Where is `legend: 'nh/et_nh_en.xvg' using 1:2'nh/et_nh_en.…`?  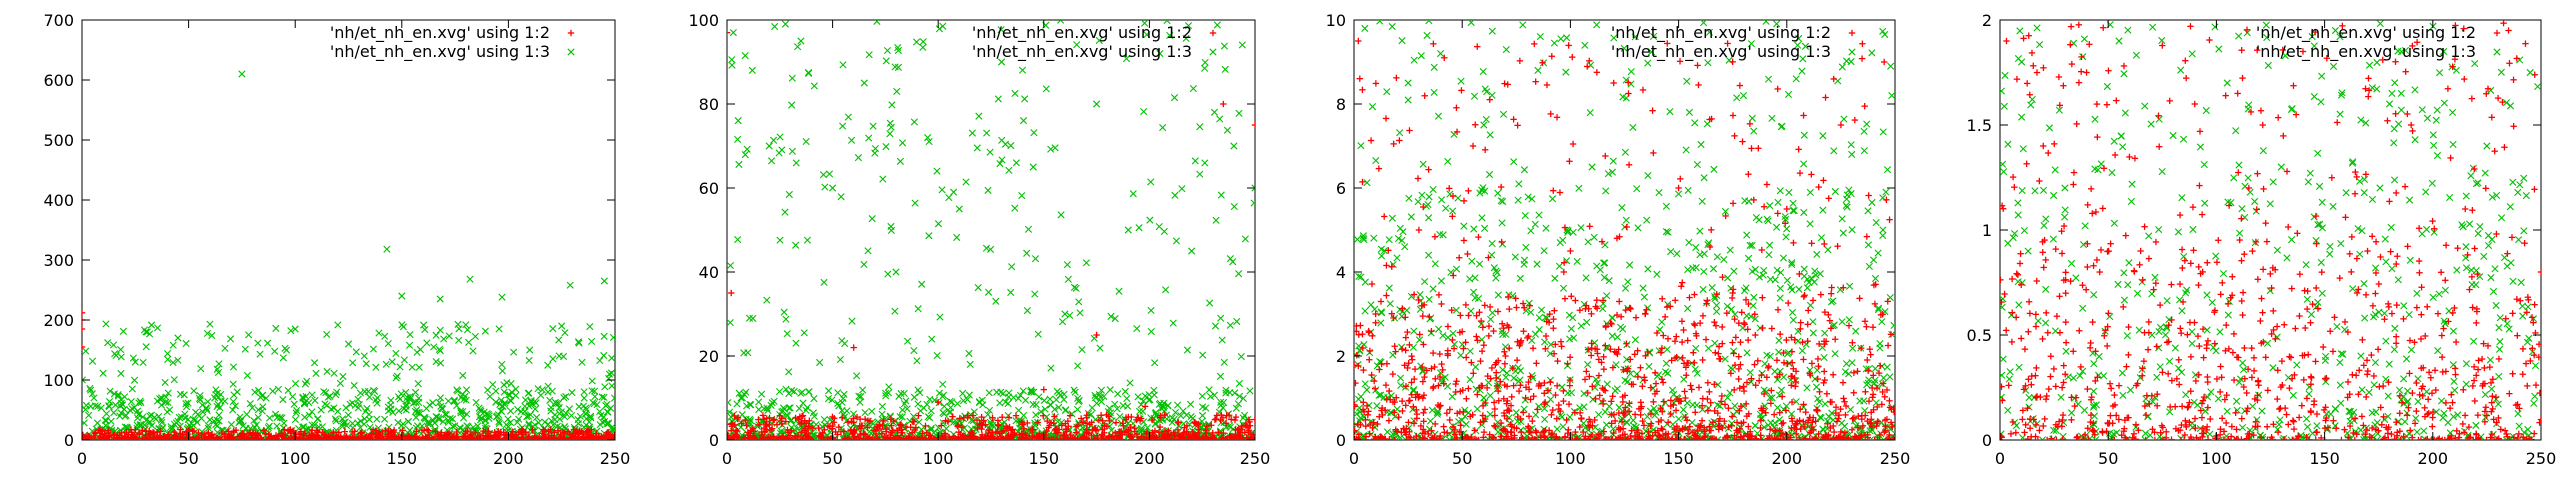
legend: 'nh/et_nh_en.xvg' using 1:2'nh/et_nh_en.… is located at coordinates (452, 42).